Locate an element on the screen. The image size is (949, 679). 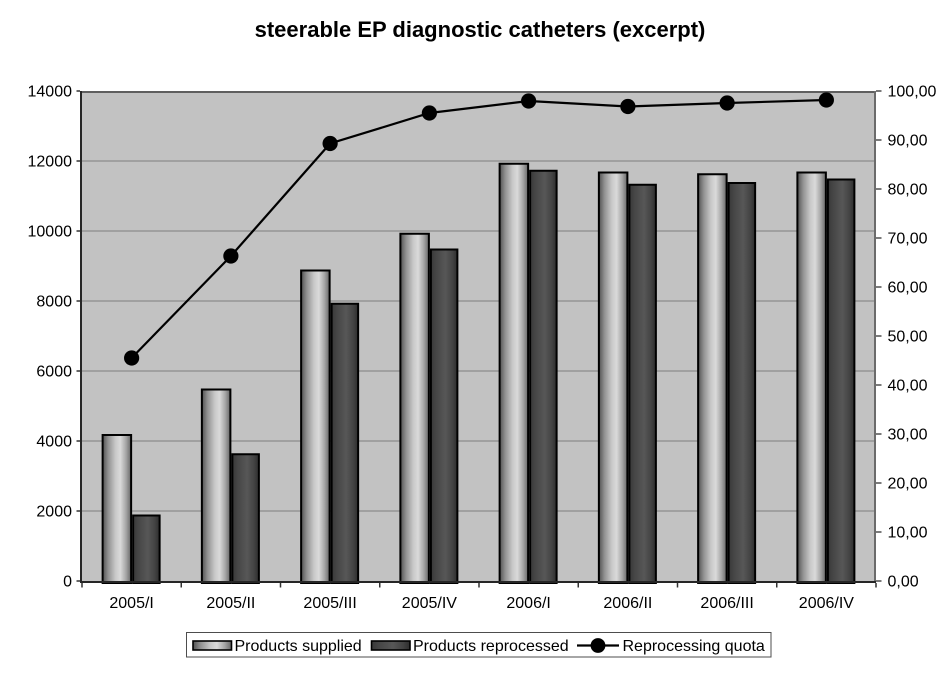
svg-text: 2006/I is located at coordinates (528, 603).